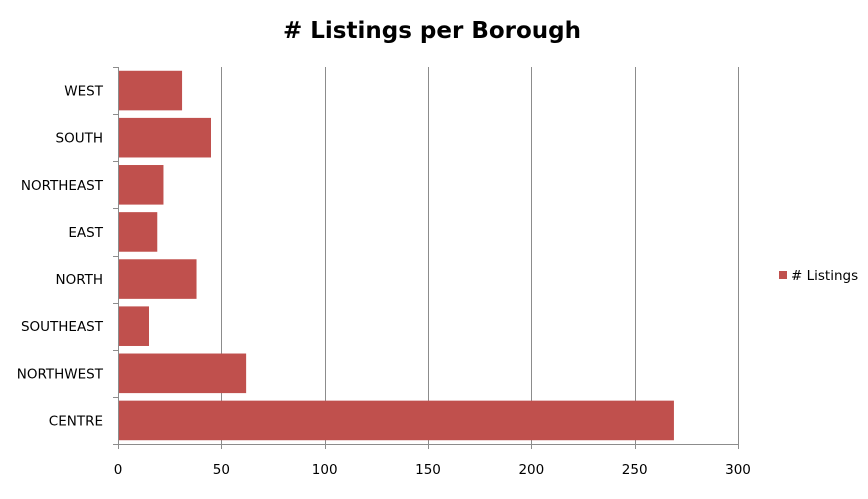 Image resolution: width=868 pixels, height=499 pixels. I want to click on tick-labels: 0 50 100 150 200 250 300, so click(432, 470).